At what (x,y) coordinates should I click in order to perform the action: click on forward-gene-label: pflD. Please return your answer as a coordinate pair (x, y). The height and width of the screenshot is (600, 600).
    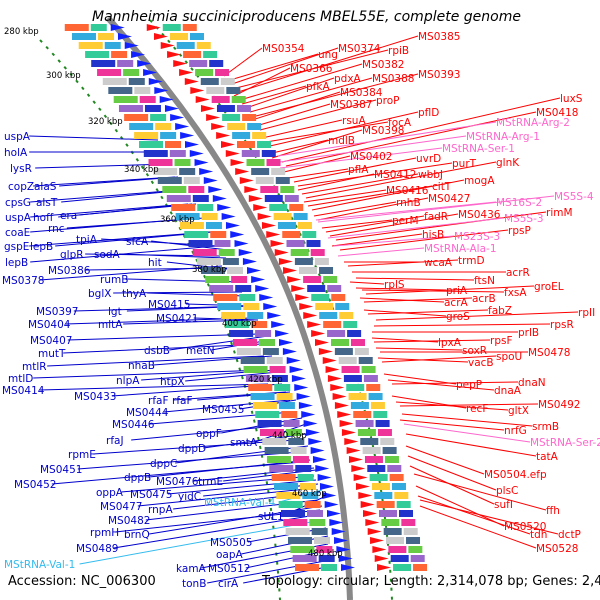
    Looking at the image, I should click on (428, 113).